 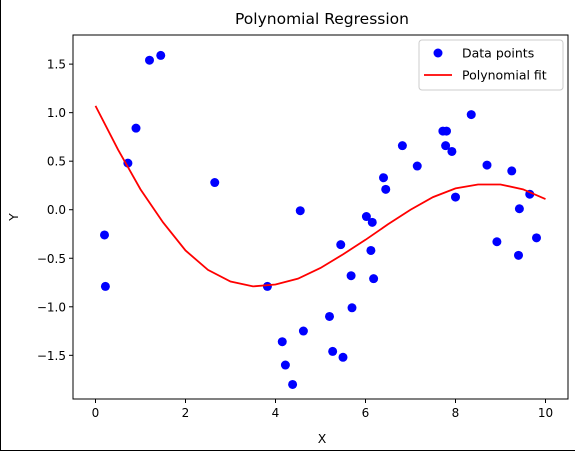 I want to click on legend-box, so click(x=491, y=65).